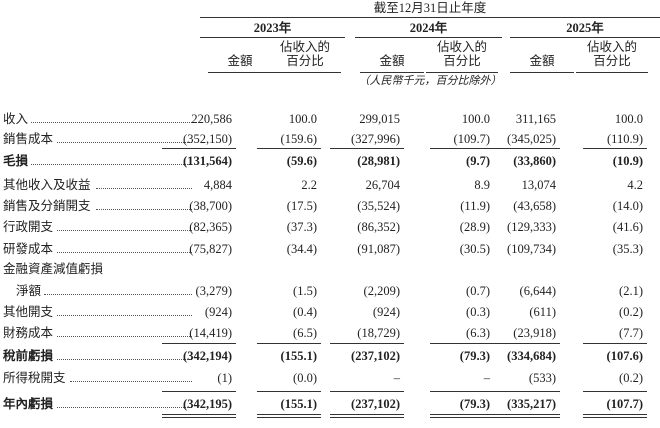  Describe the element at coordinates (381, 291) in the screenshot. I see `cell-value: (2,209)` at that location.